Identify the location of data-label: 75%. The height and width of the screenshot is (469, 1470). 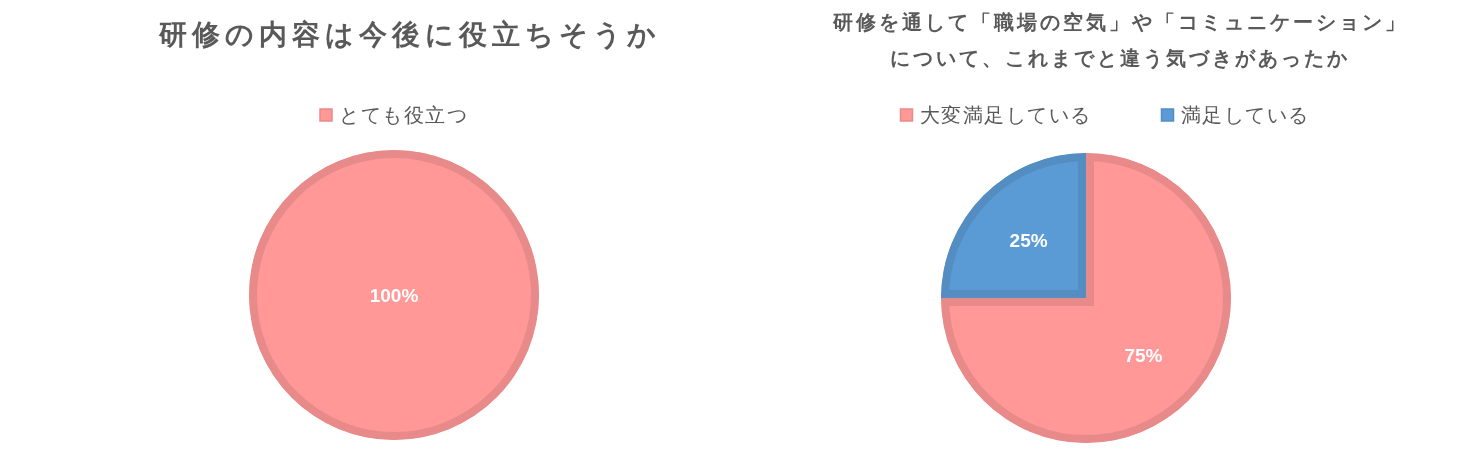
(1143, 355).